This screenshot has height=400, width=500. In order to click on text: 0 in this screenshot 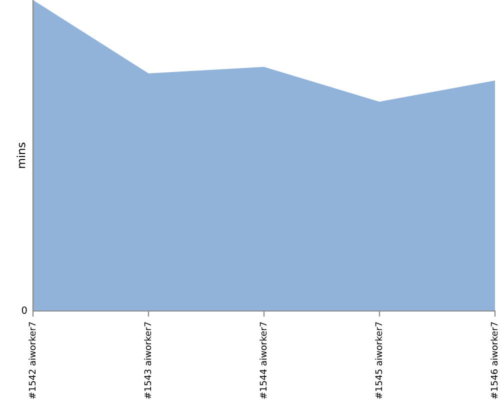, I will do `click(24, 310)`.